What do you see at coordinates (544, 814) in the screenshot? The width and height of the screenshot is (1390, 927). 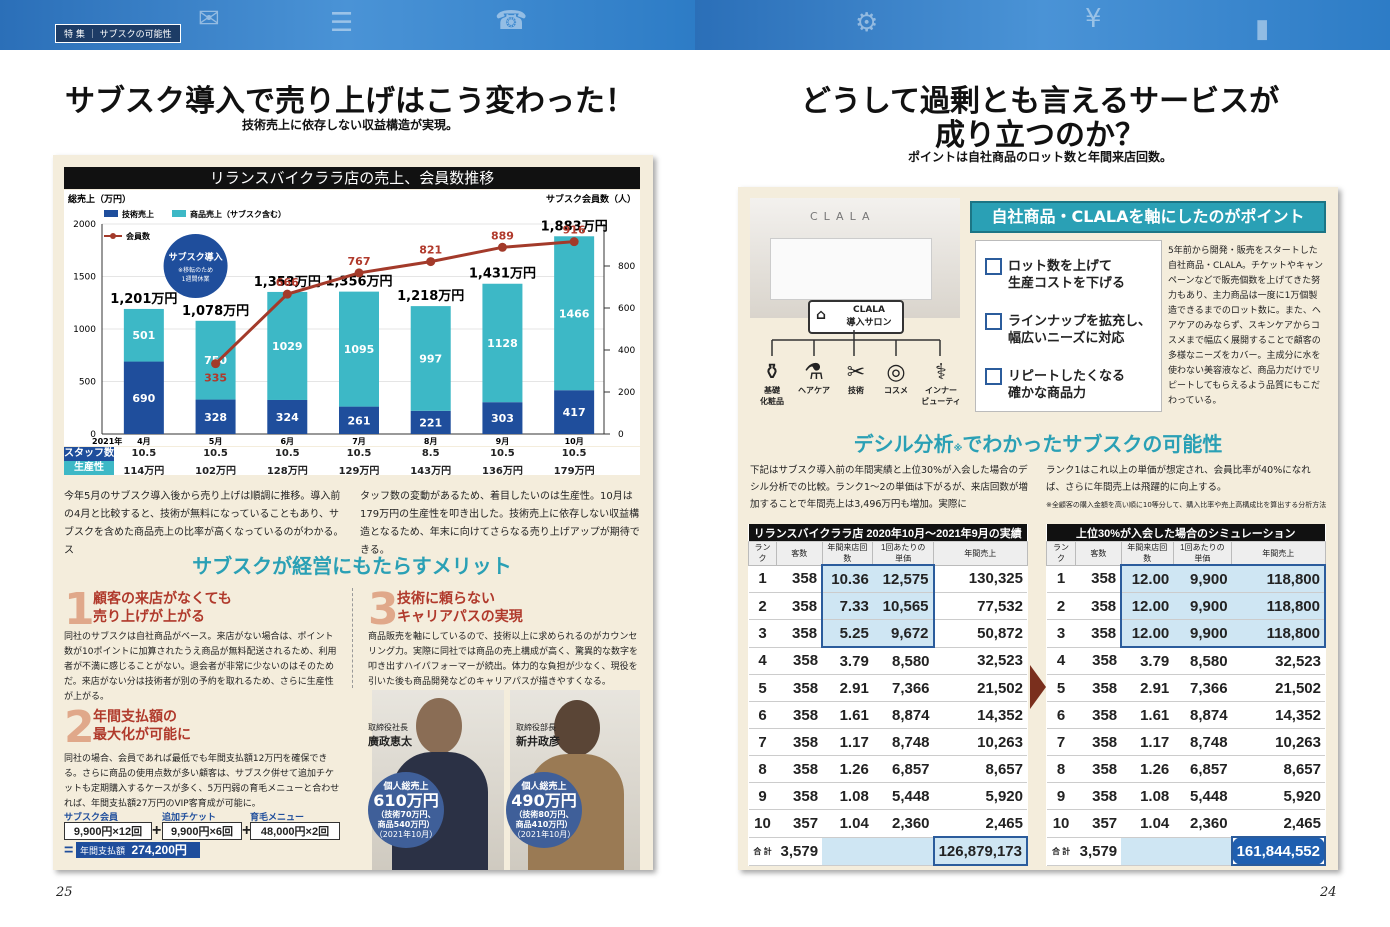 I see `person-2-bubble-detail-1: （技術80万円、` at bounding box center [544, 814].